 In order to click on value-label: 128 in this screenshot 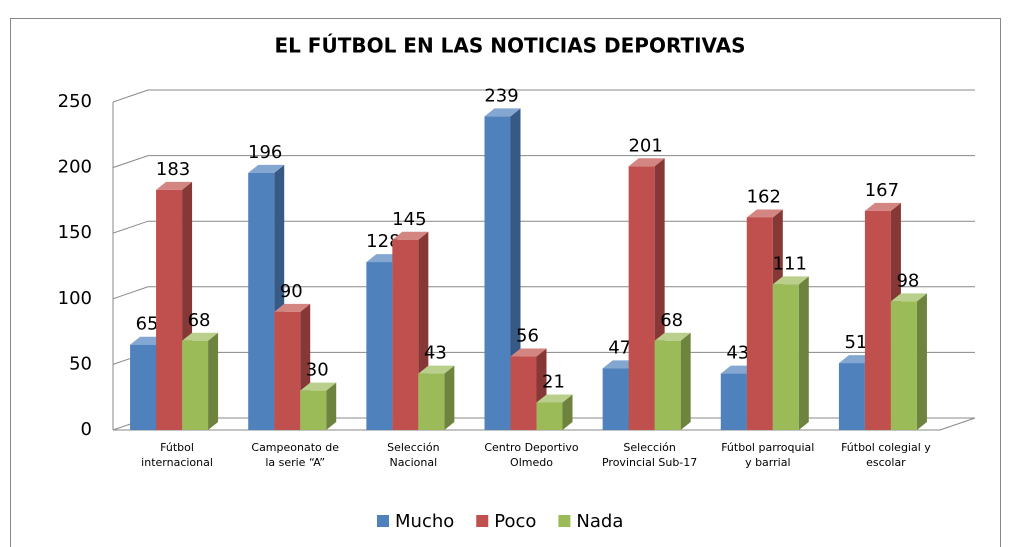, I will do `click(383, 241)`.